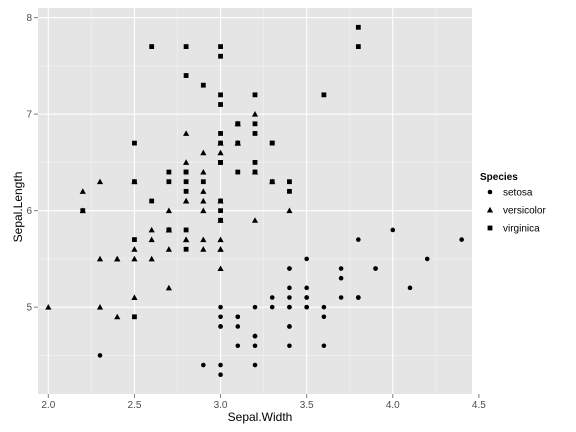 This screenshot has width=576, height=432. What do you see at coordinates (514, 210) in the screenshot?
I see `legend-items: setosa versicolor virginica` at bounding box center [514, 210].